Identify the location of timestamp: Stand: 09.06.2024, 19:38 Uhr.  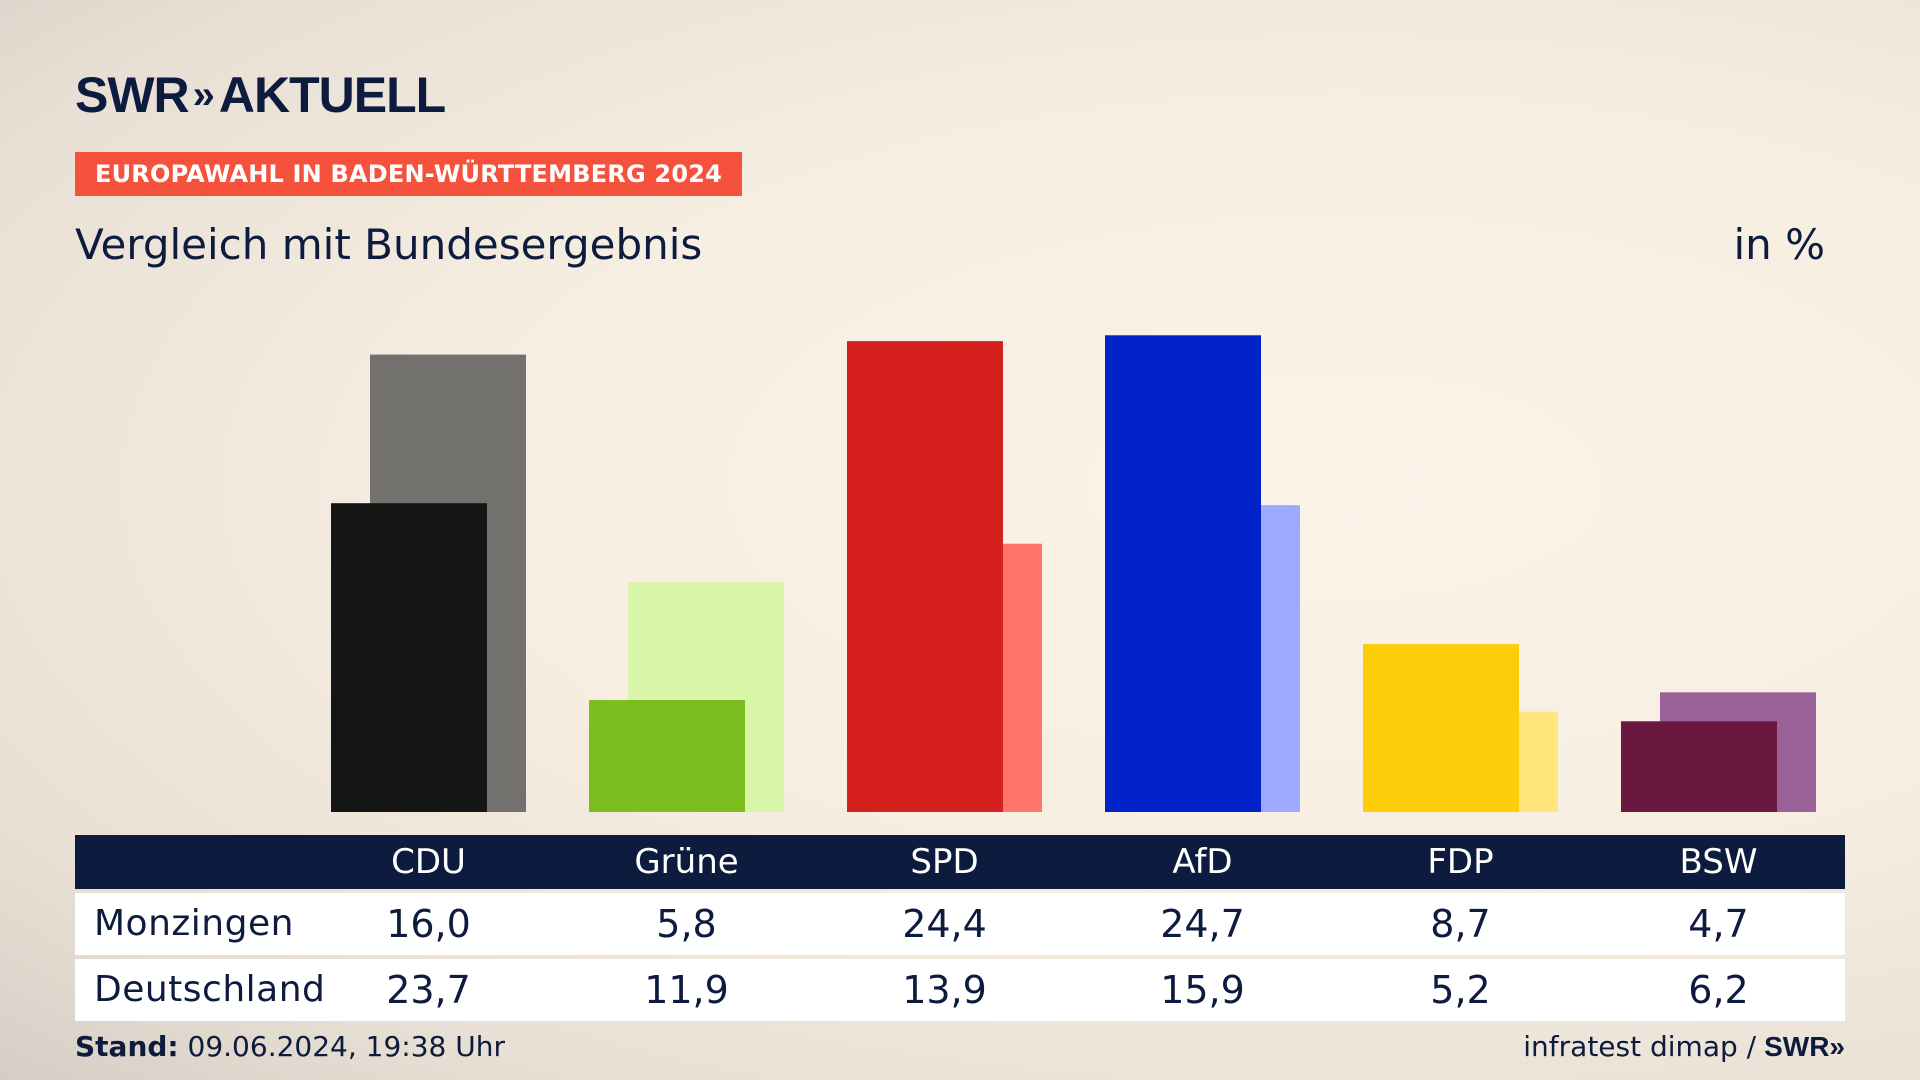
(290, 1046).